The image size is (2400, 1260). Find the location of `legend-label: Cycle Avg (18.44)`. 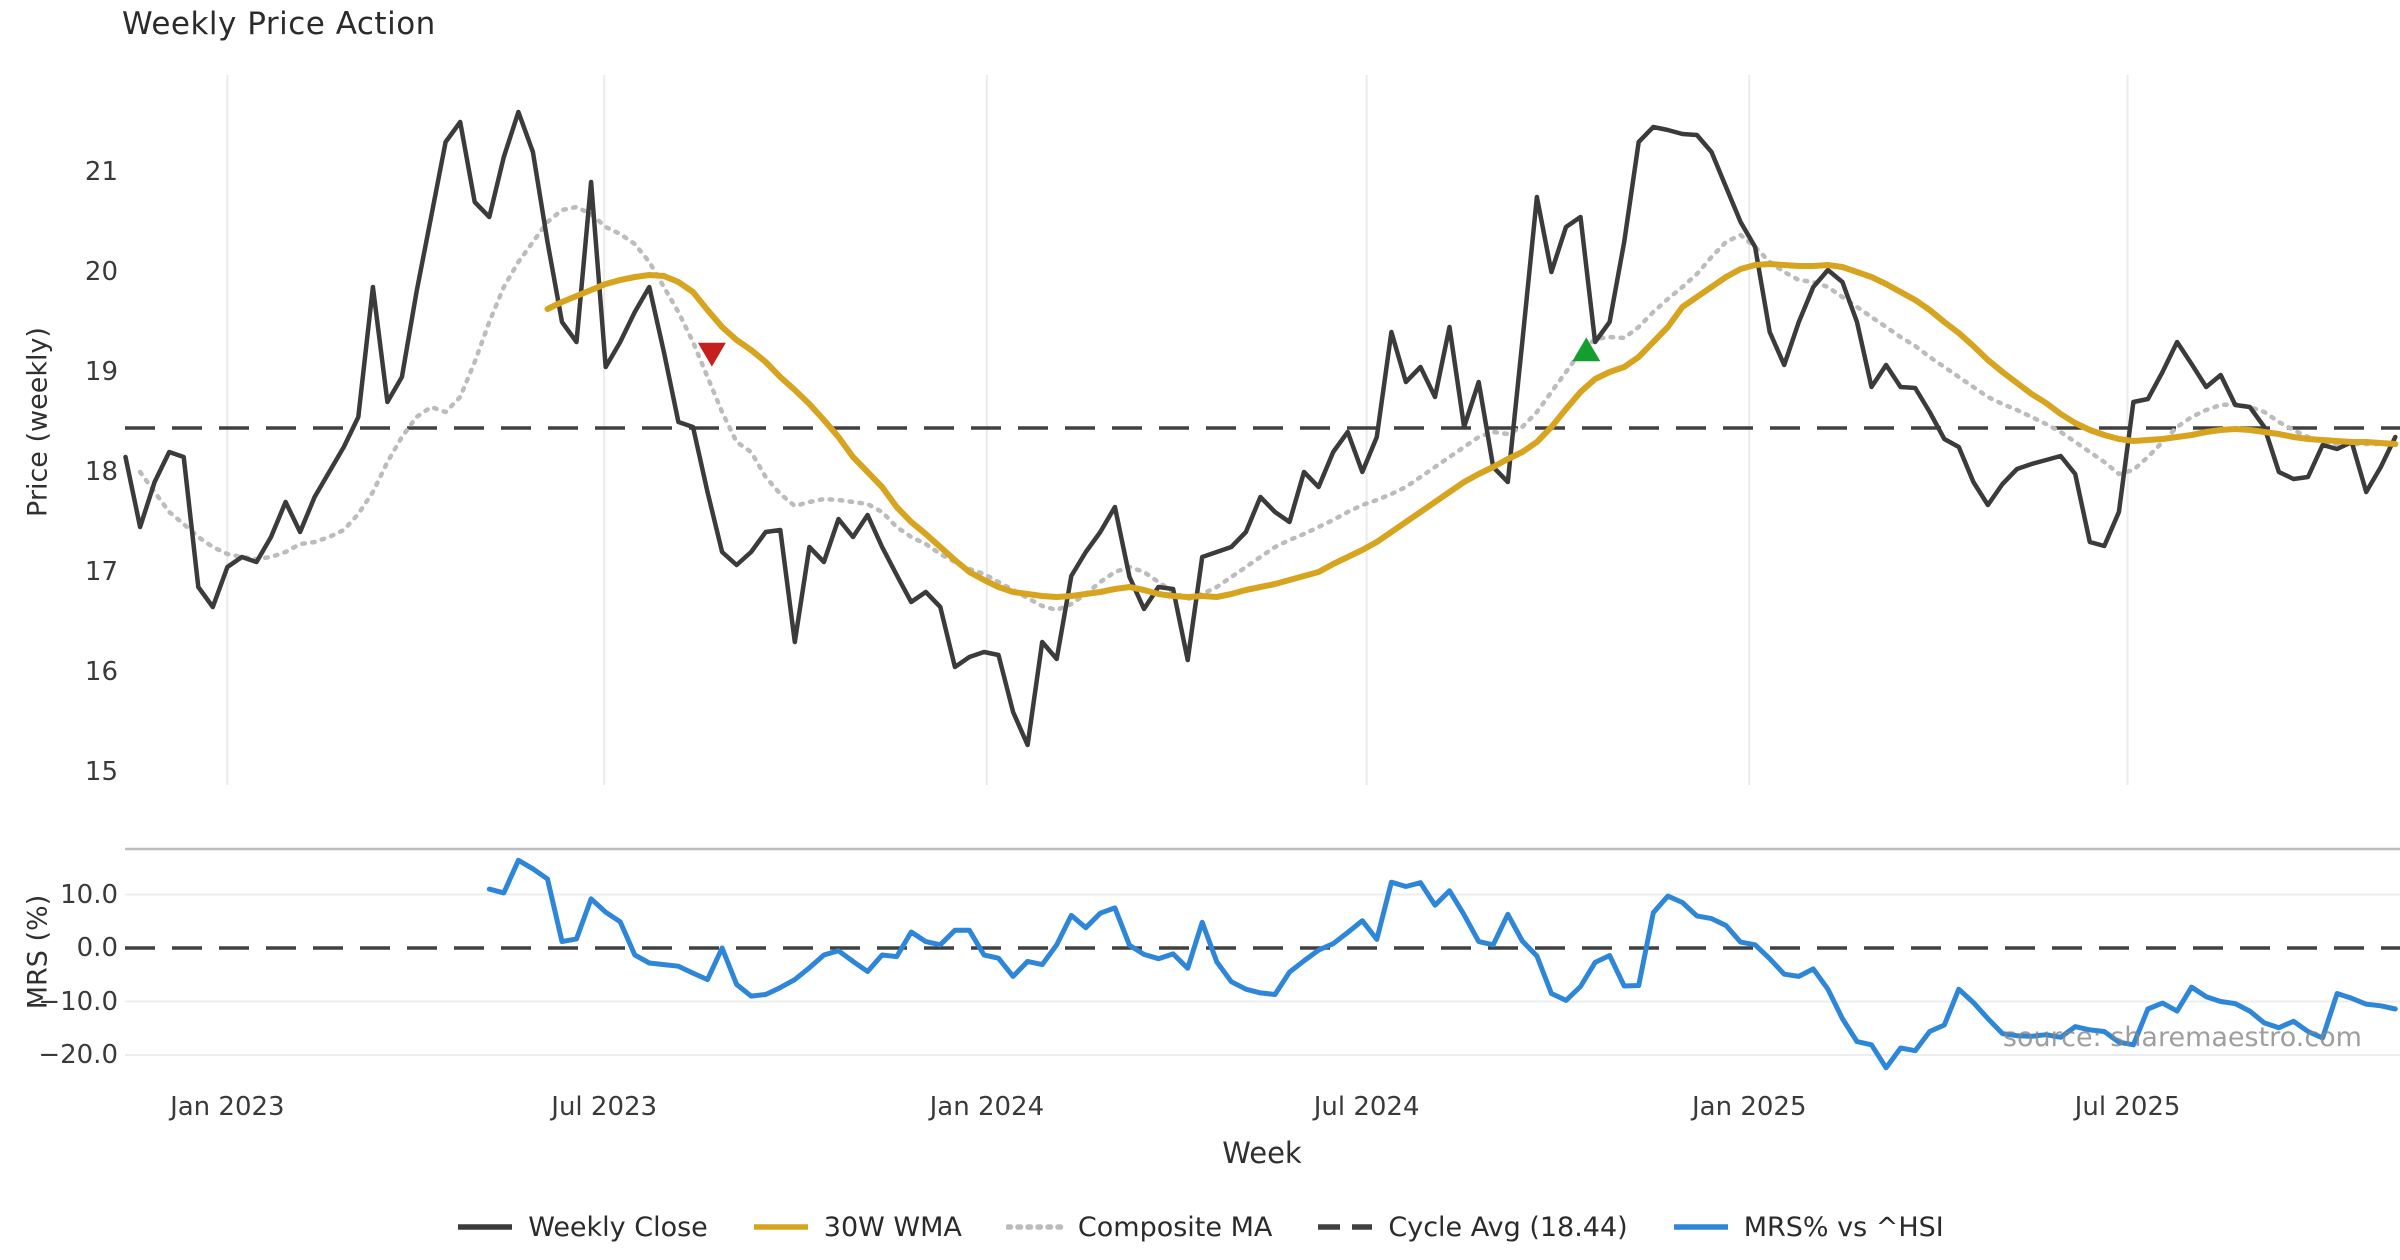

legend-label: Cycle Avg (18.44) is located at coordinates (1508, 1227).